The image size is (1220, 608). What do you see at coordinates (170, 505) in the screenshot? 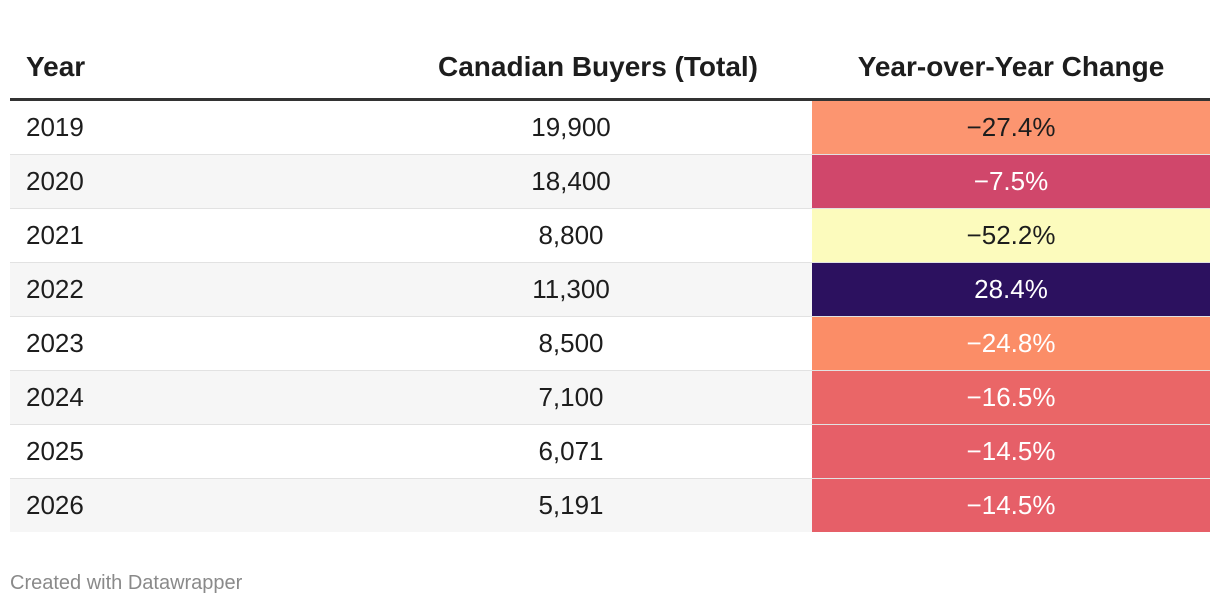
I see `year-cell: 2026` at bounding box center [170, 505].